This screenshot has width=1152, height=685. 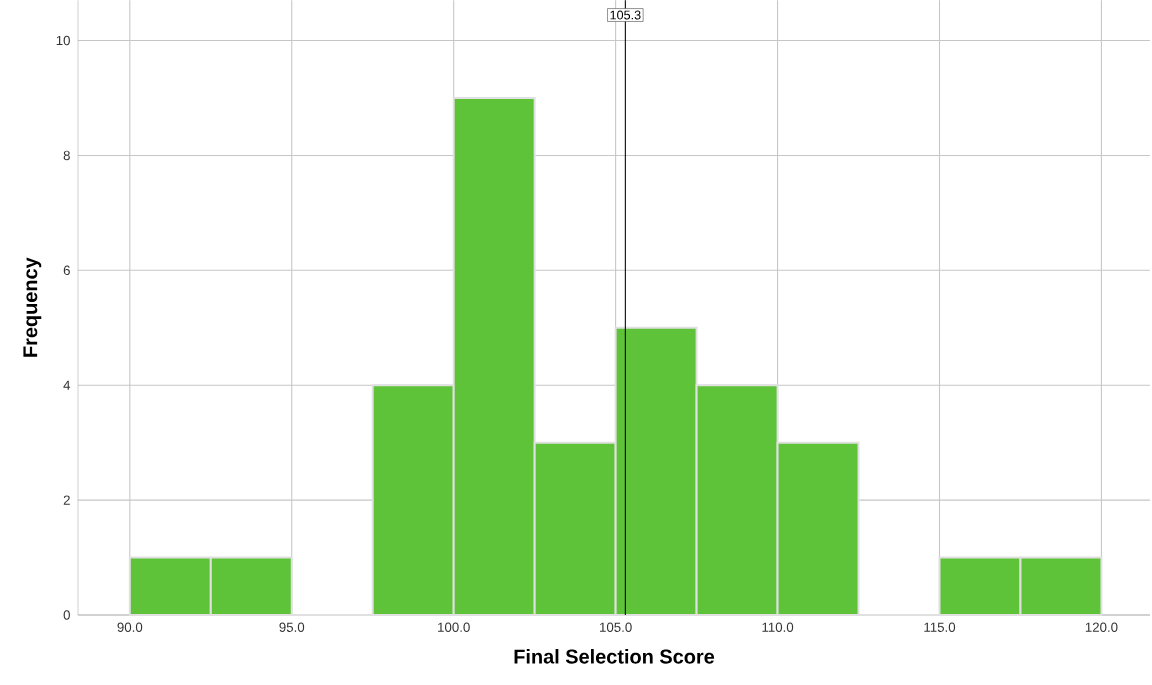 What do you see at coordinates (292, 627) in the screenshot?
I see `x-tick-label: 95.0` at bounding box center [292, 627].